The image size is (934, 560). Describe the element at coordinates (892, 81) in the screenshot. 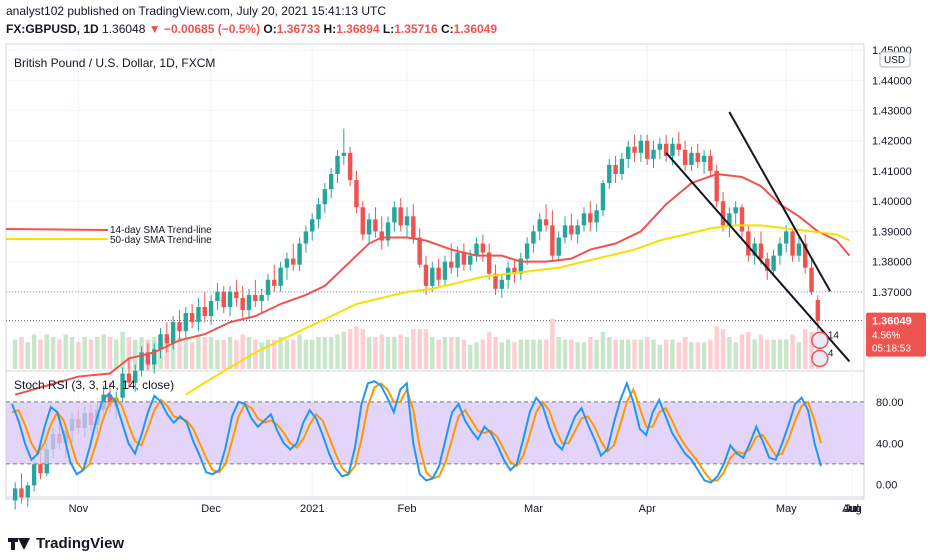

I see `price-tick-label: 1.44000` at that location.